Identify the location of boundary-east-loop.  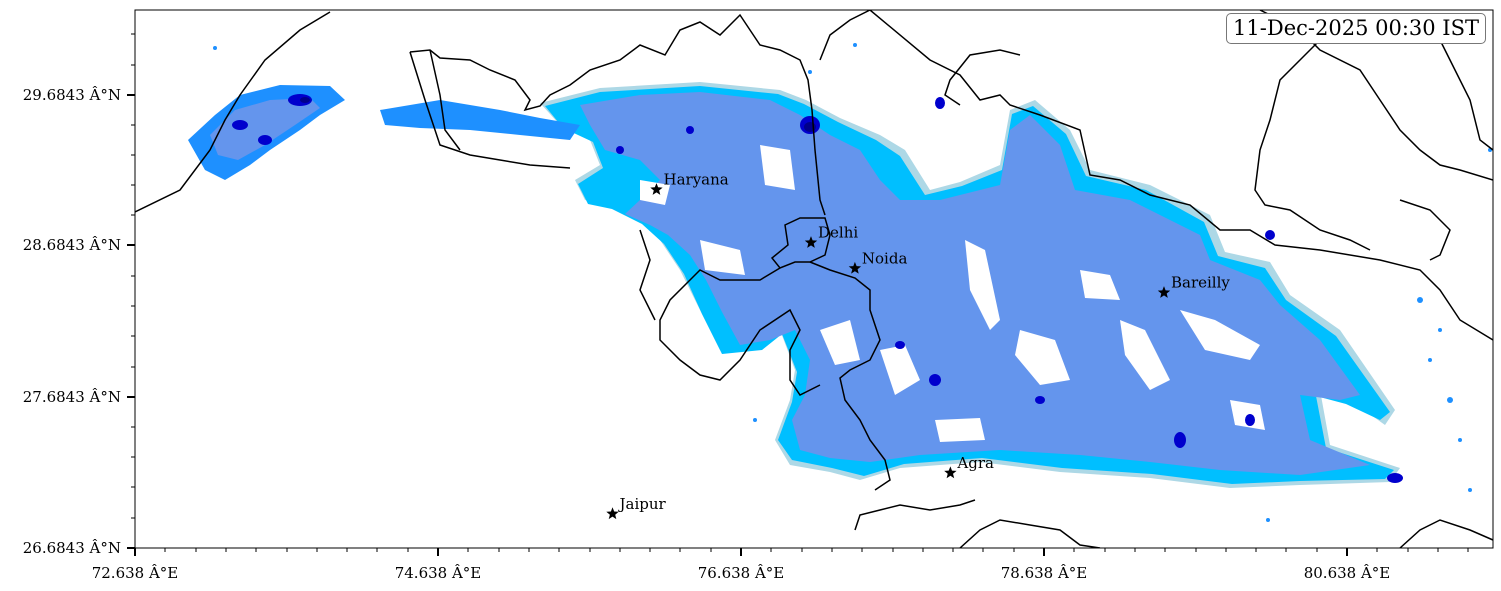
(1425, 230).